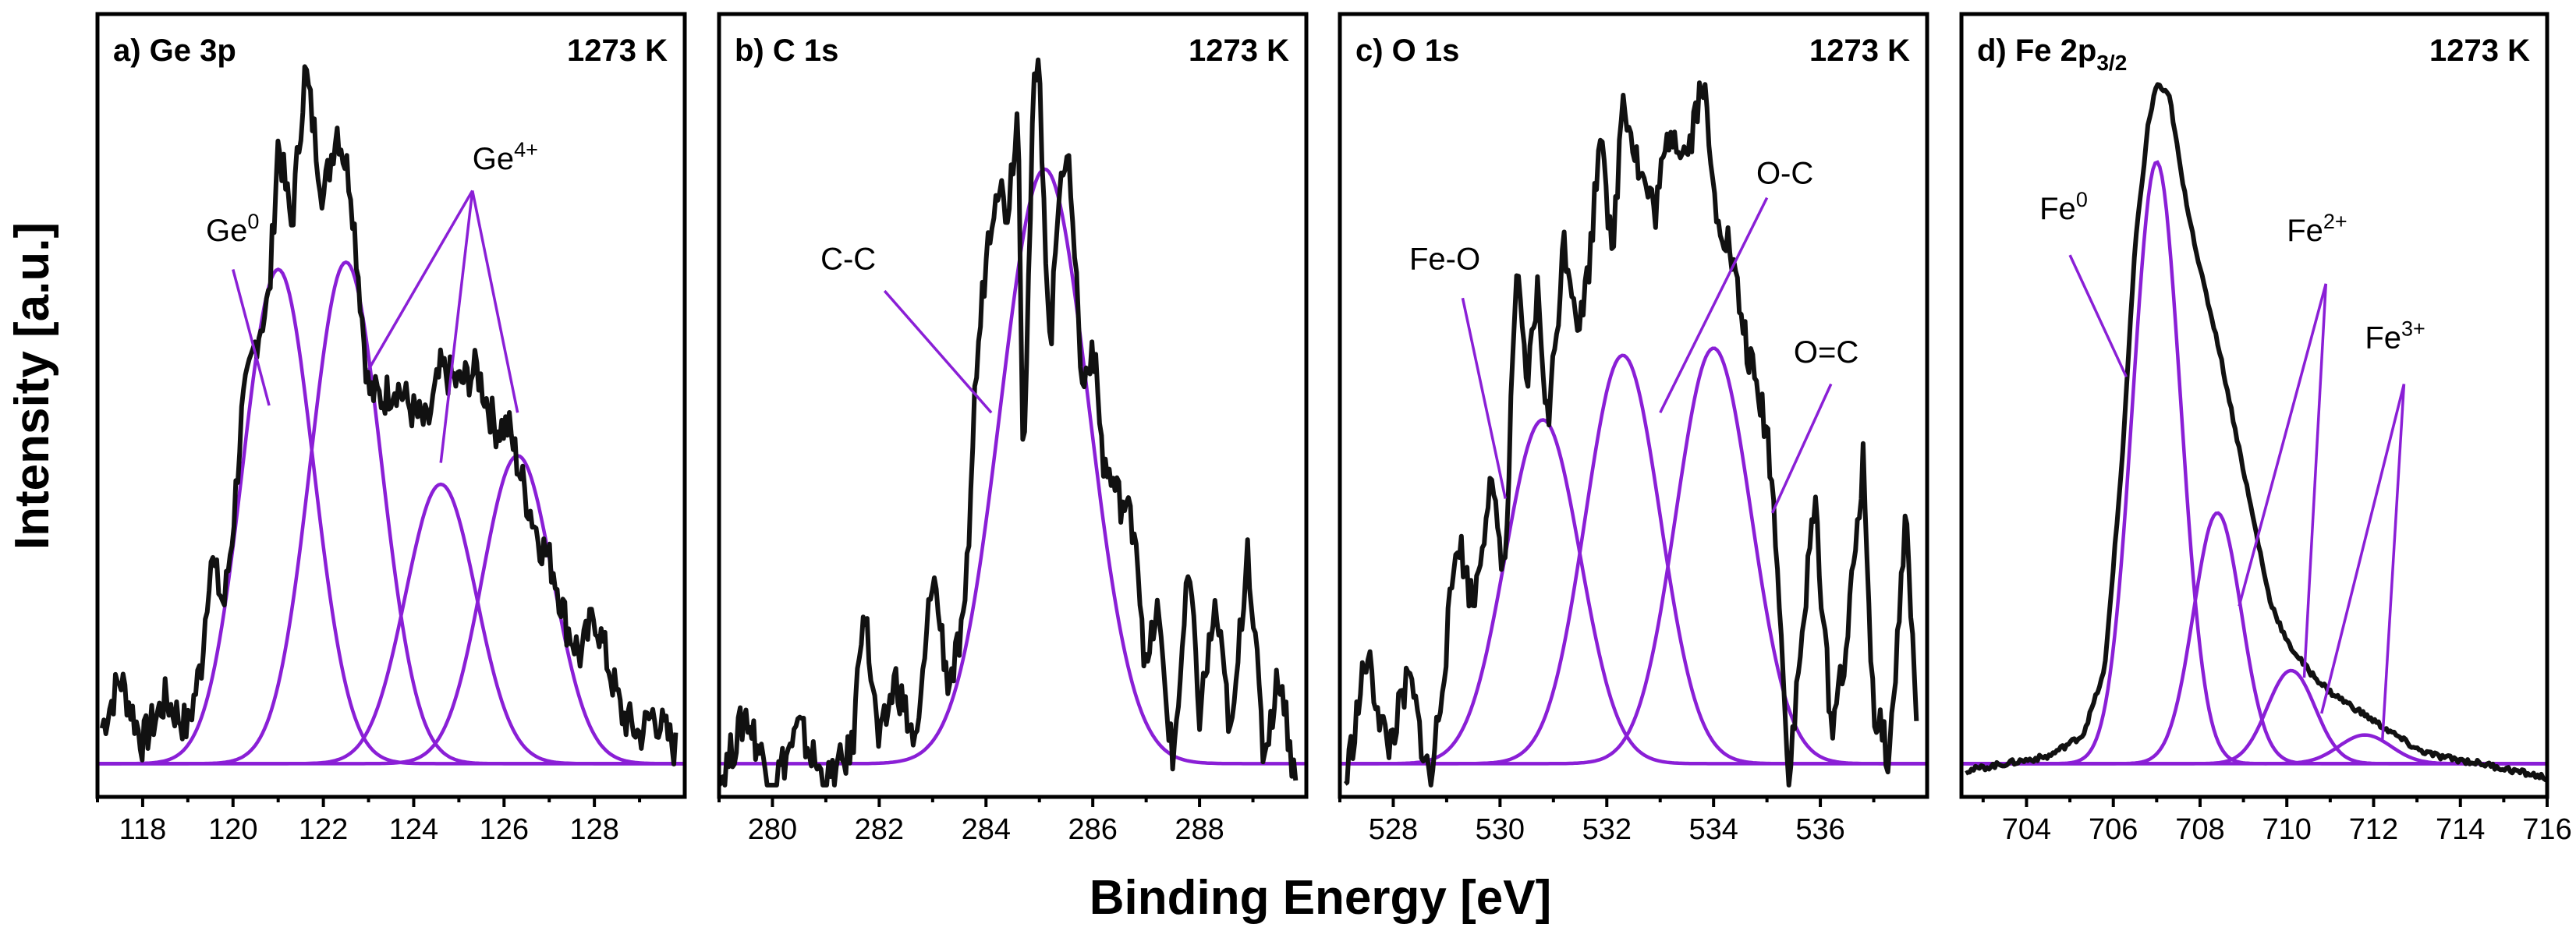 This screenshot has width=2576, height=931. What do you see at coordinates (413, 829) in the screenshot?
I see `x-tick-label: 124` at bounding box center [413, 829].